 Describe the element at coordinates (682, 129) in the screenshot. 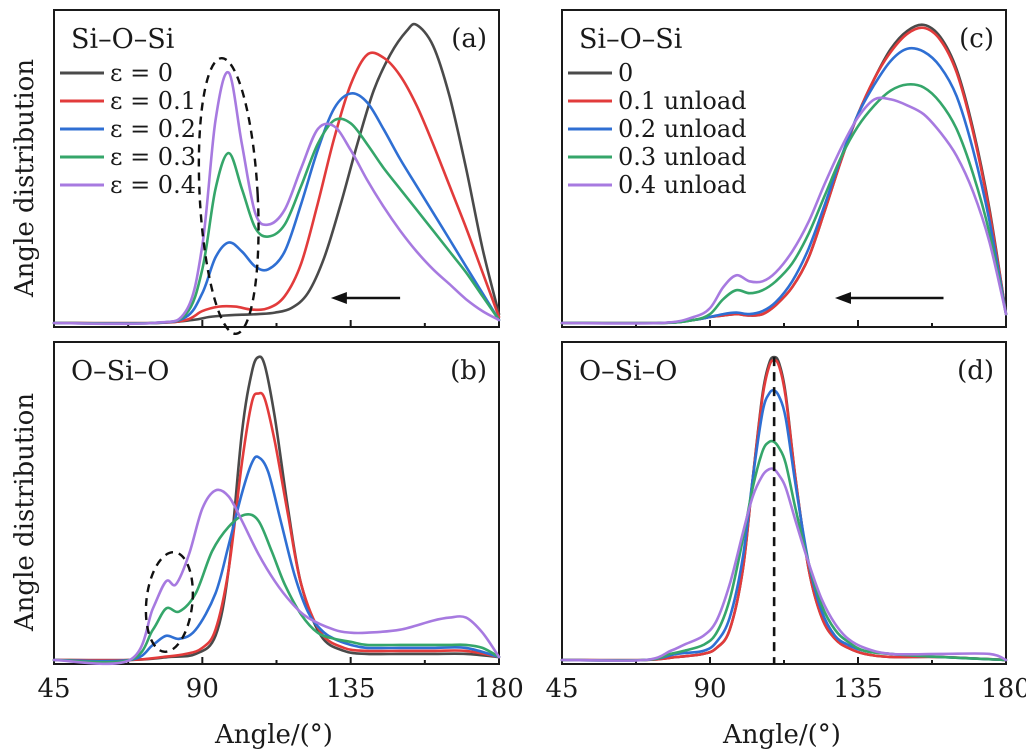

I see `legend-label: 0.2 unload` at that location.